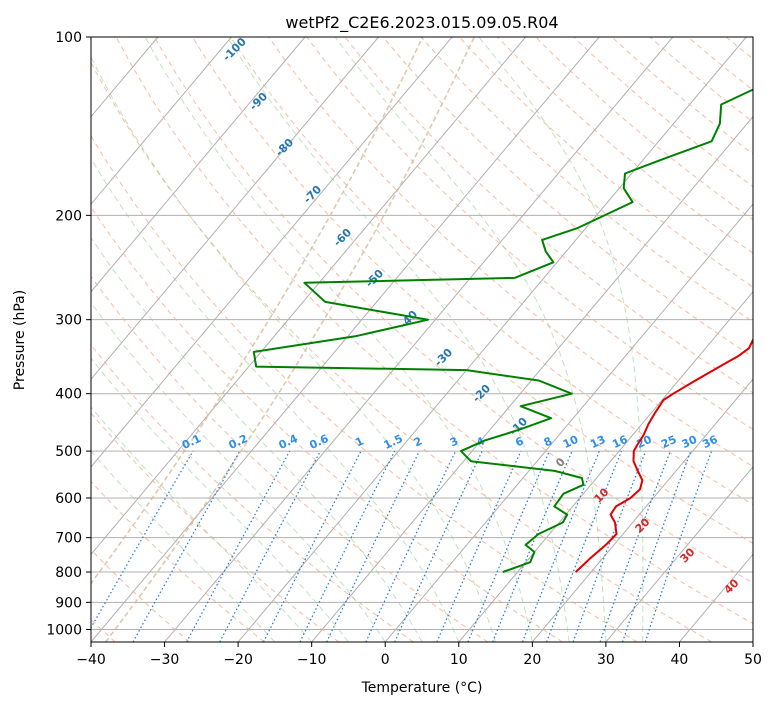 This screenshot has height=708, width=775. What do you see at coordinates (68, 321) in the screenshot?
I see `y-tick-label: 300` at bounding box center [68, 321].